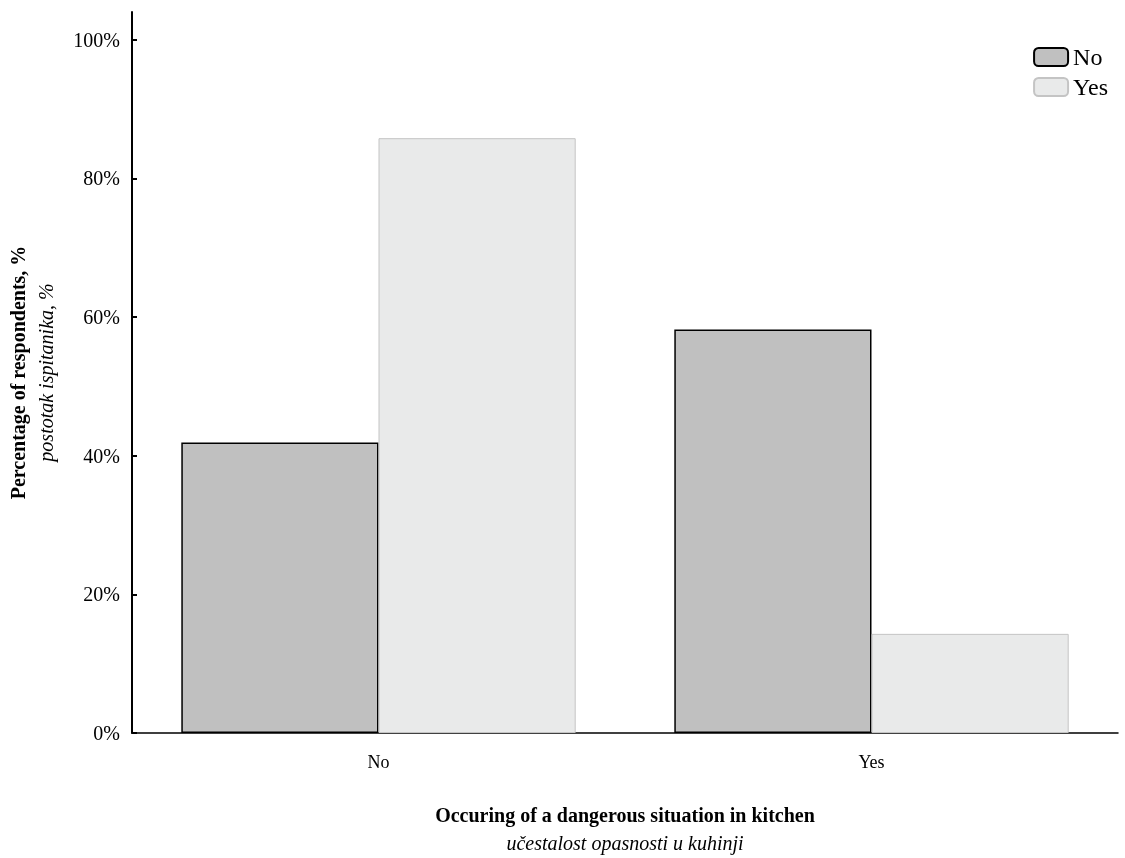  I want to click on legend-label: Yes, so click(1090, 87).